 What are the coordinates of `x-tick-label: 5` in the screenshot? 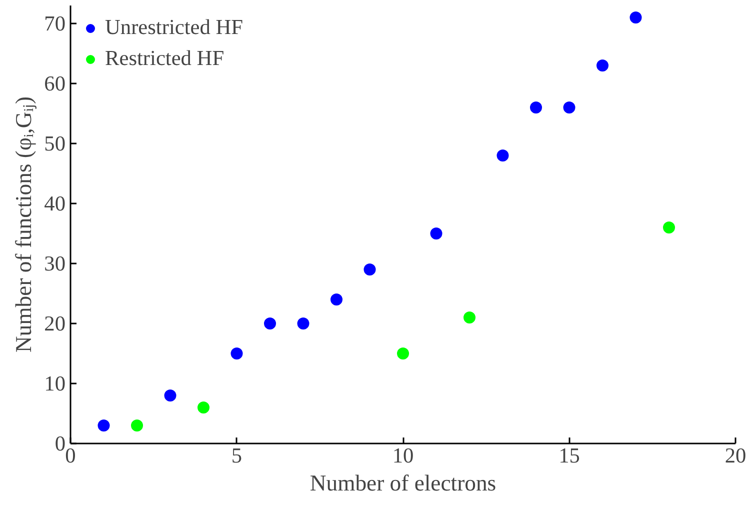 It's located at (236, 456).